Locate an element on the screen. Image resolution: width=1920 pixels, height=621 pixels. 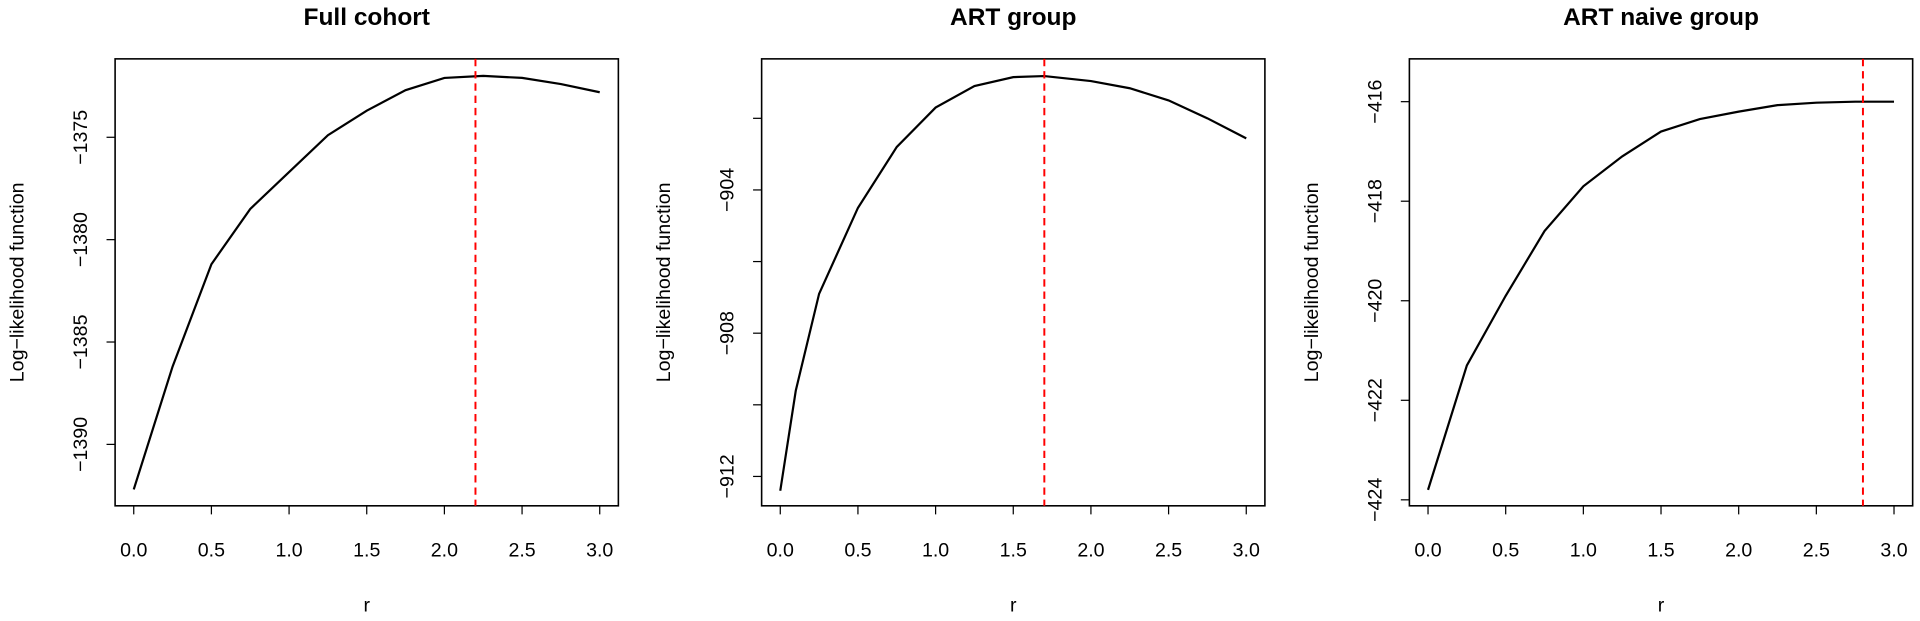
y-tick-label: −904 is located at coordinates (728, 190).